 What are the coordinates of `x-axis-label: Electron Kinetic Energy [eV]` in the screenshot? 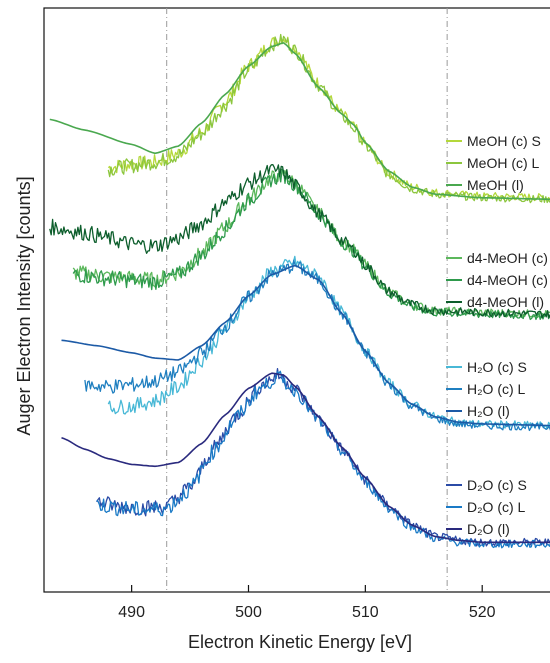 It's located at (300, 642).